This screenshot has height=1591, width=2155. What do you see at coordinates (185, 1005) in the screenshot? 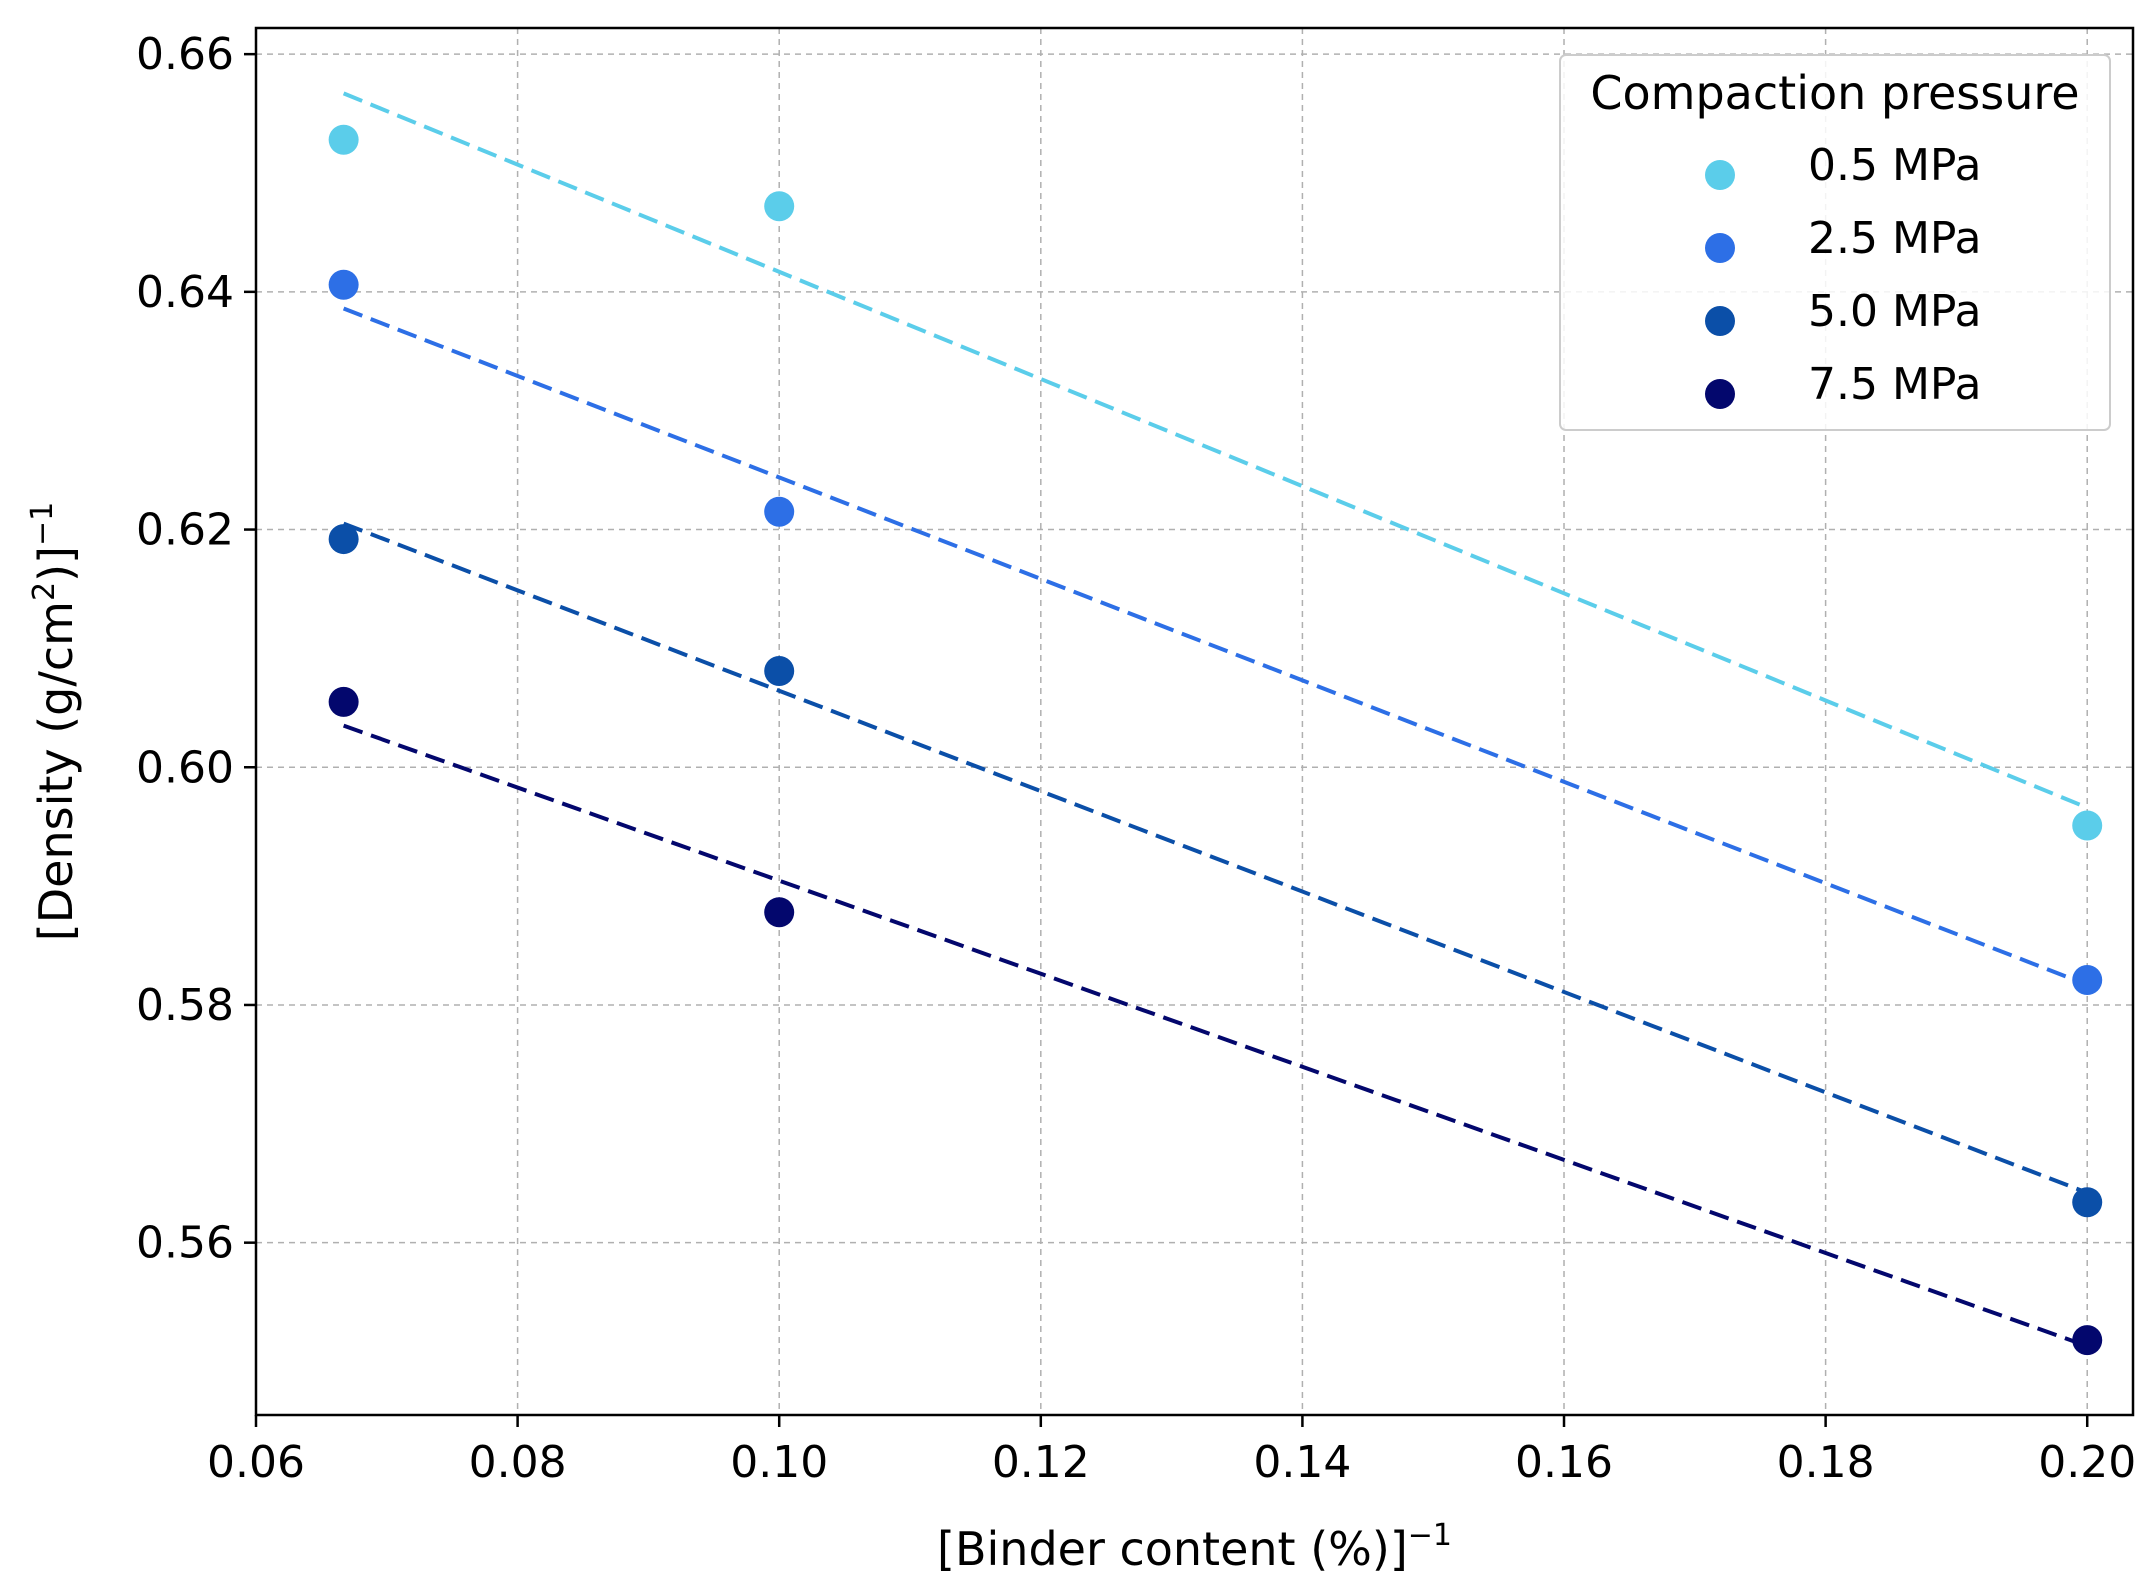
I see `y-tick-label: 0.58` at bounding box center [185, 1005].